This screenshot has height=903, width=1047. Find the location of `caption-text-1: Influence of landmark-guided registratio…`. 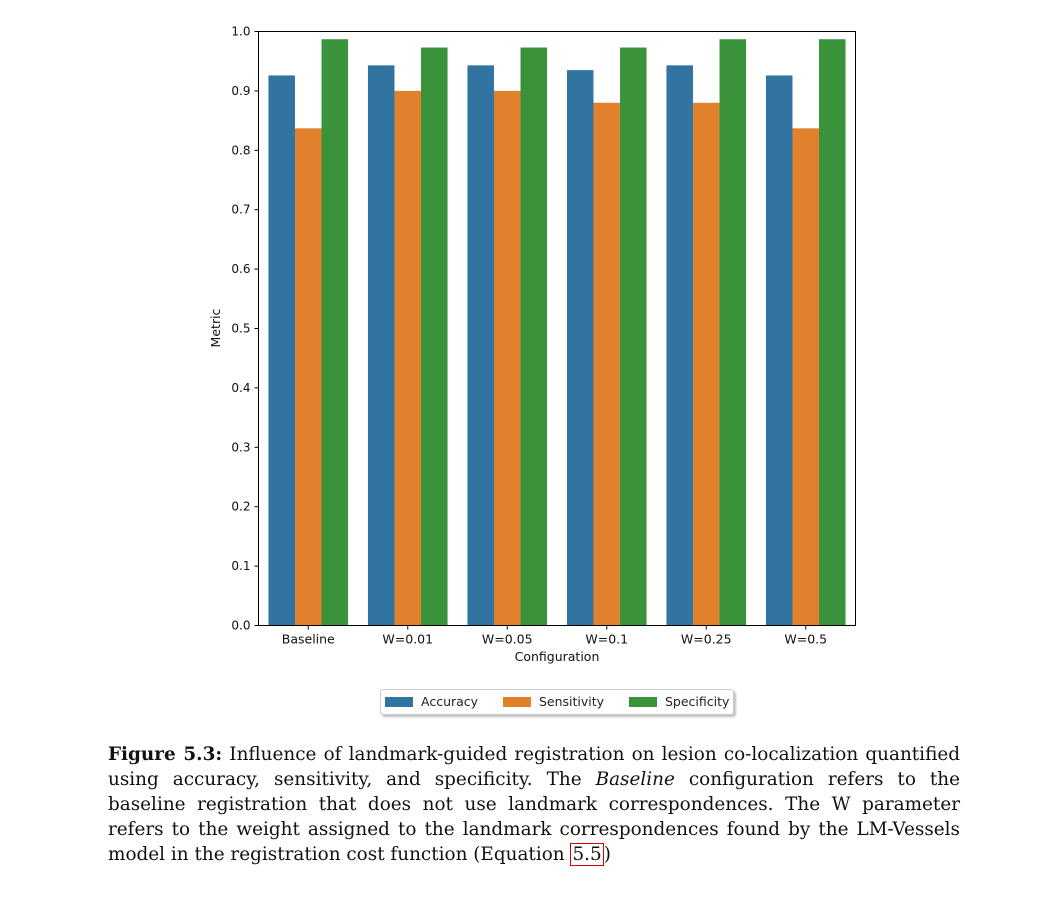

caption-text-1: Influence of landmark-guided registratio… is located at coordinates (534, 767).